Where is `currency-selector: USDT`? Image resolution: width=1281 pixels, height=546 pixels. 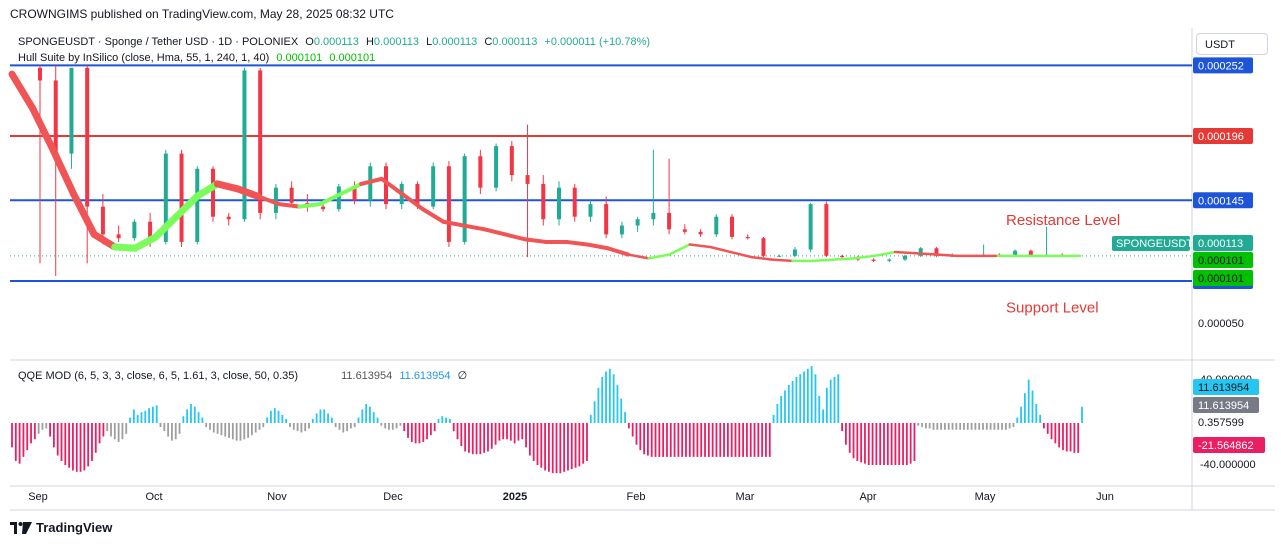
currency-selector: USDT is located at coordinates (1232, 44).